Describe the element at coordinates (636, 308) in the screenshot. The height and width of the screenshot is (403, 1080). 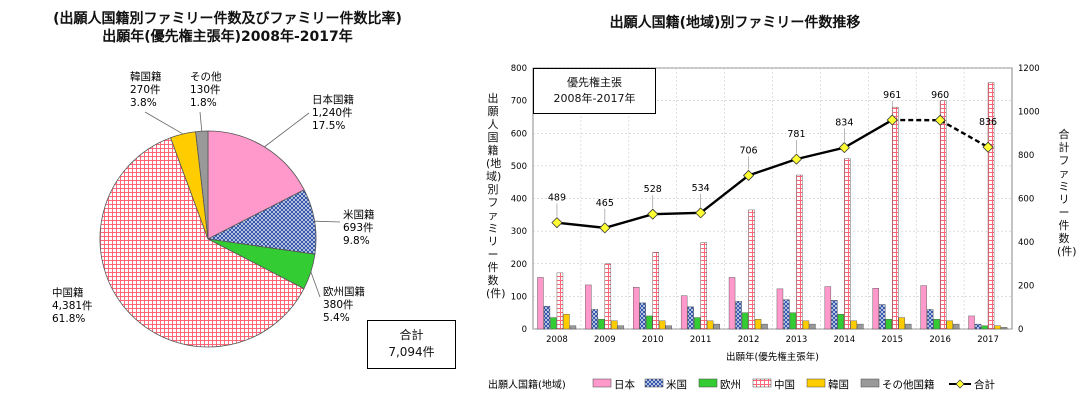
I see `bar-japan-2010` at that location.